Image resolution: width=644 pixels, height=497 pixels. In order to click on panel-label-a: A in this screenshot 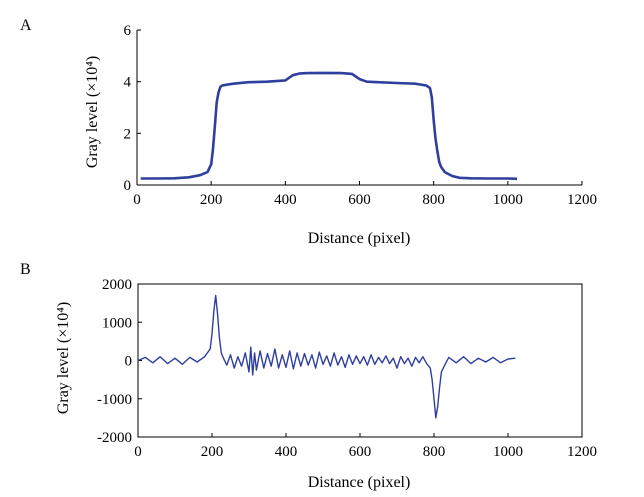, I will do `click(26, 25)`.